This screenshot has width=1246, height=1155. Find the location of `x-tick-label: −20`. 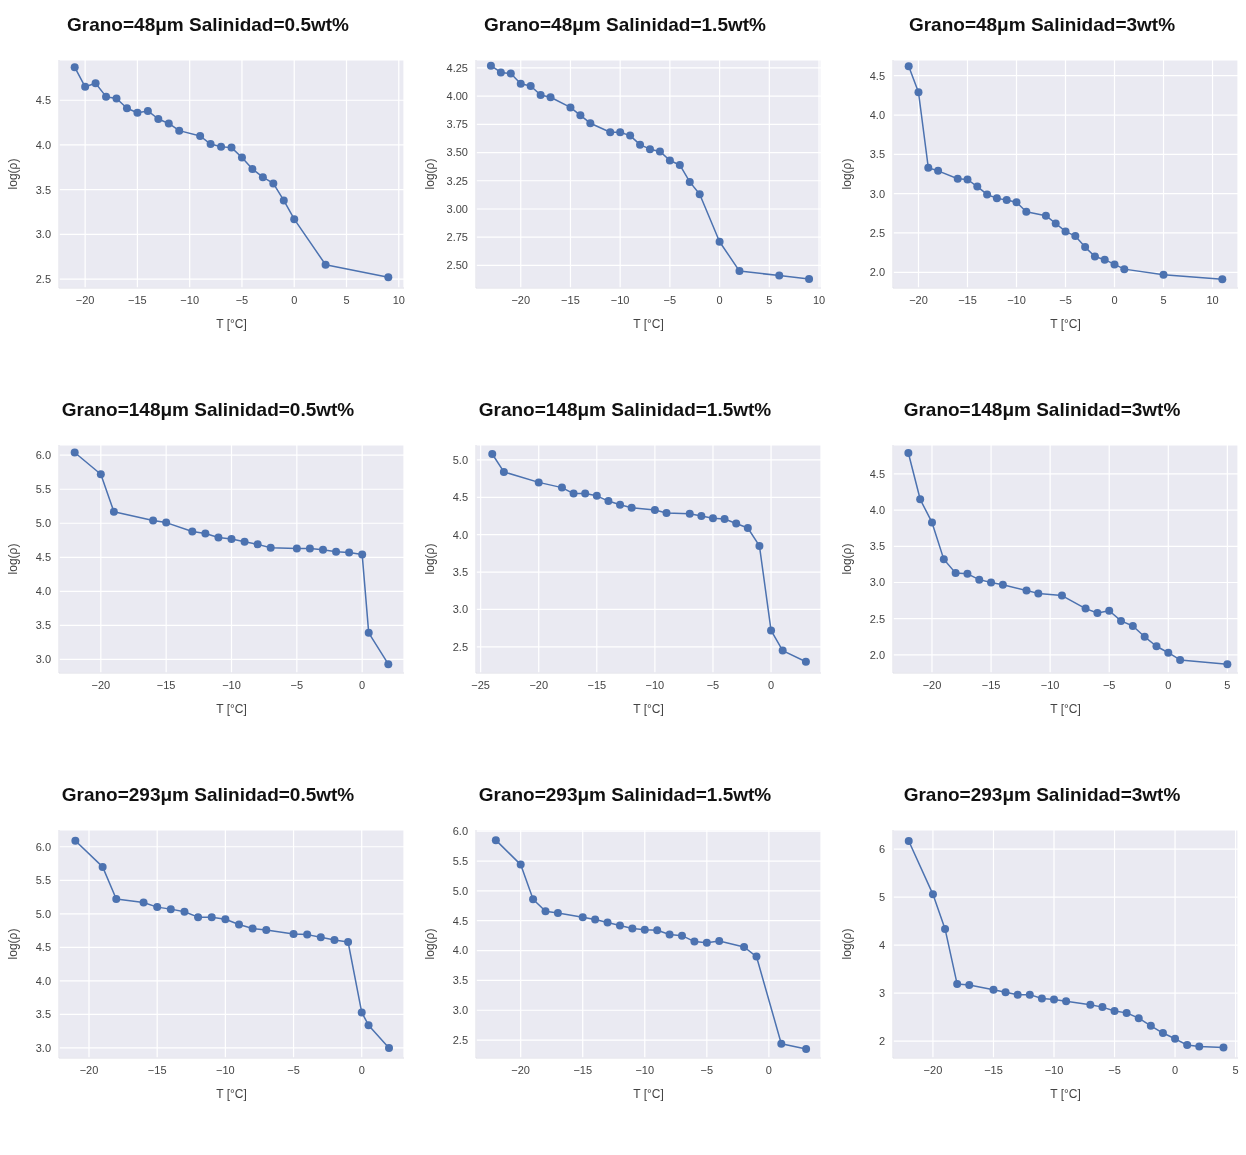

x-tick-label: −20 is located at coordinates (933, 1069).